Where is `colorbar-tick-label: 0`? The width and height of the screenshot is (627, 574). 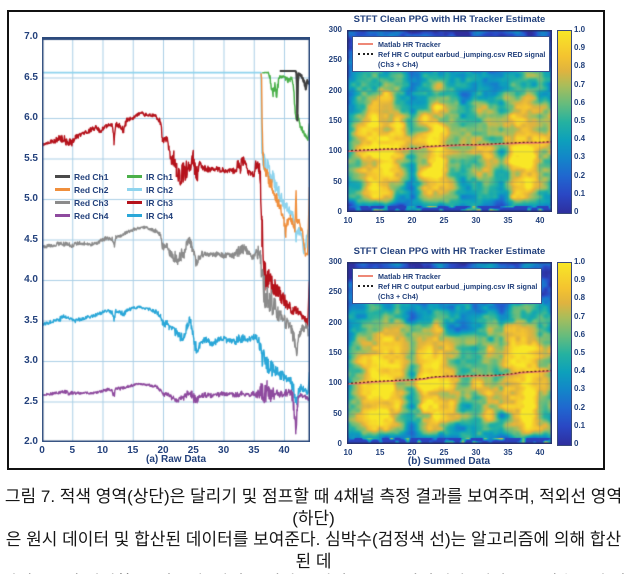 colorbar-tick-label: 0 is located at coordinates (576, 443).